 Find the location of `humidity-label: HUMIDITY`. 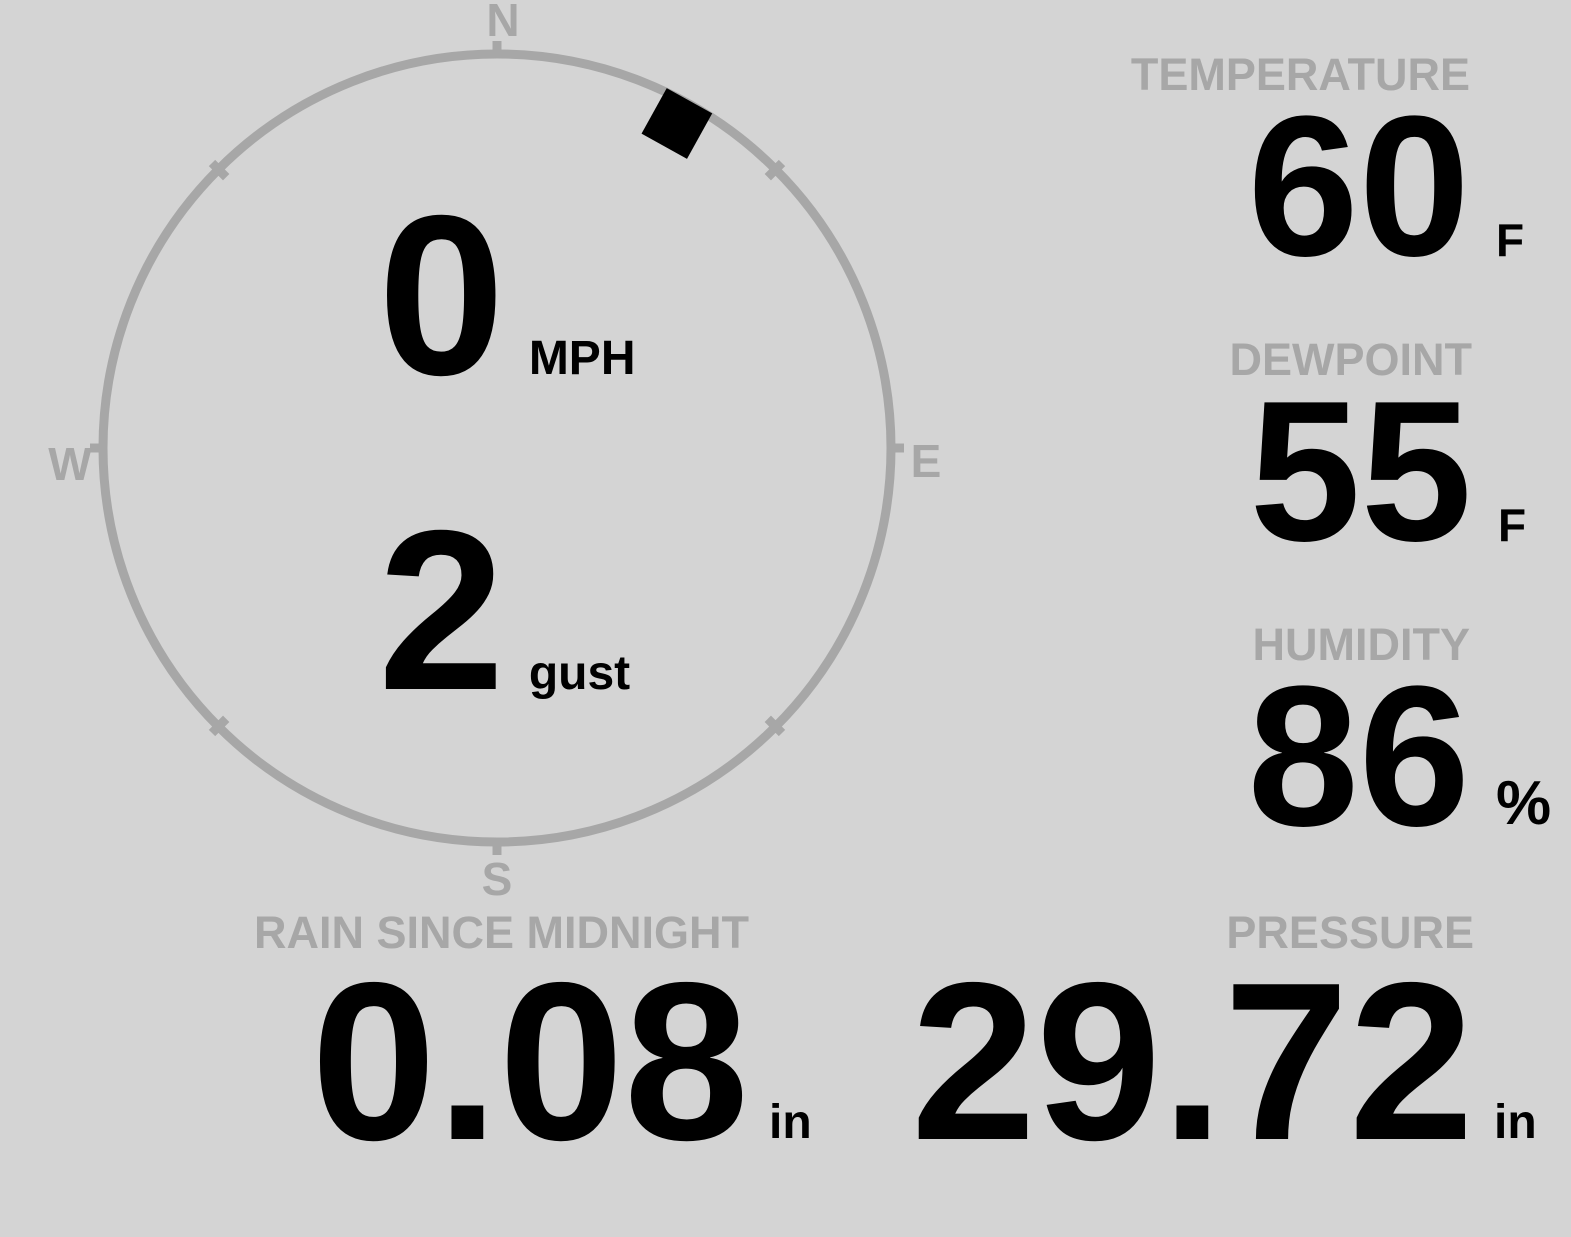

humidity-label: HUMIDITY is located at coordinates (1361, 644).